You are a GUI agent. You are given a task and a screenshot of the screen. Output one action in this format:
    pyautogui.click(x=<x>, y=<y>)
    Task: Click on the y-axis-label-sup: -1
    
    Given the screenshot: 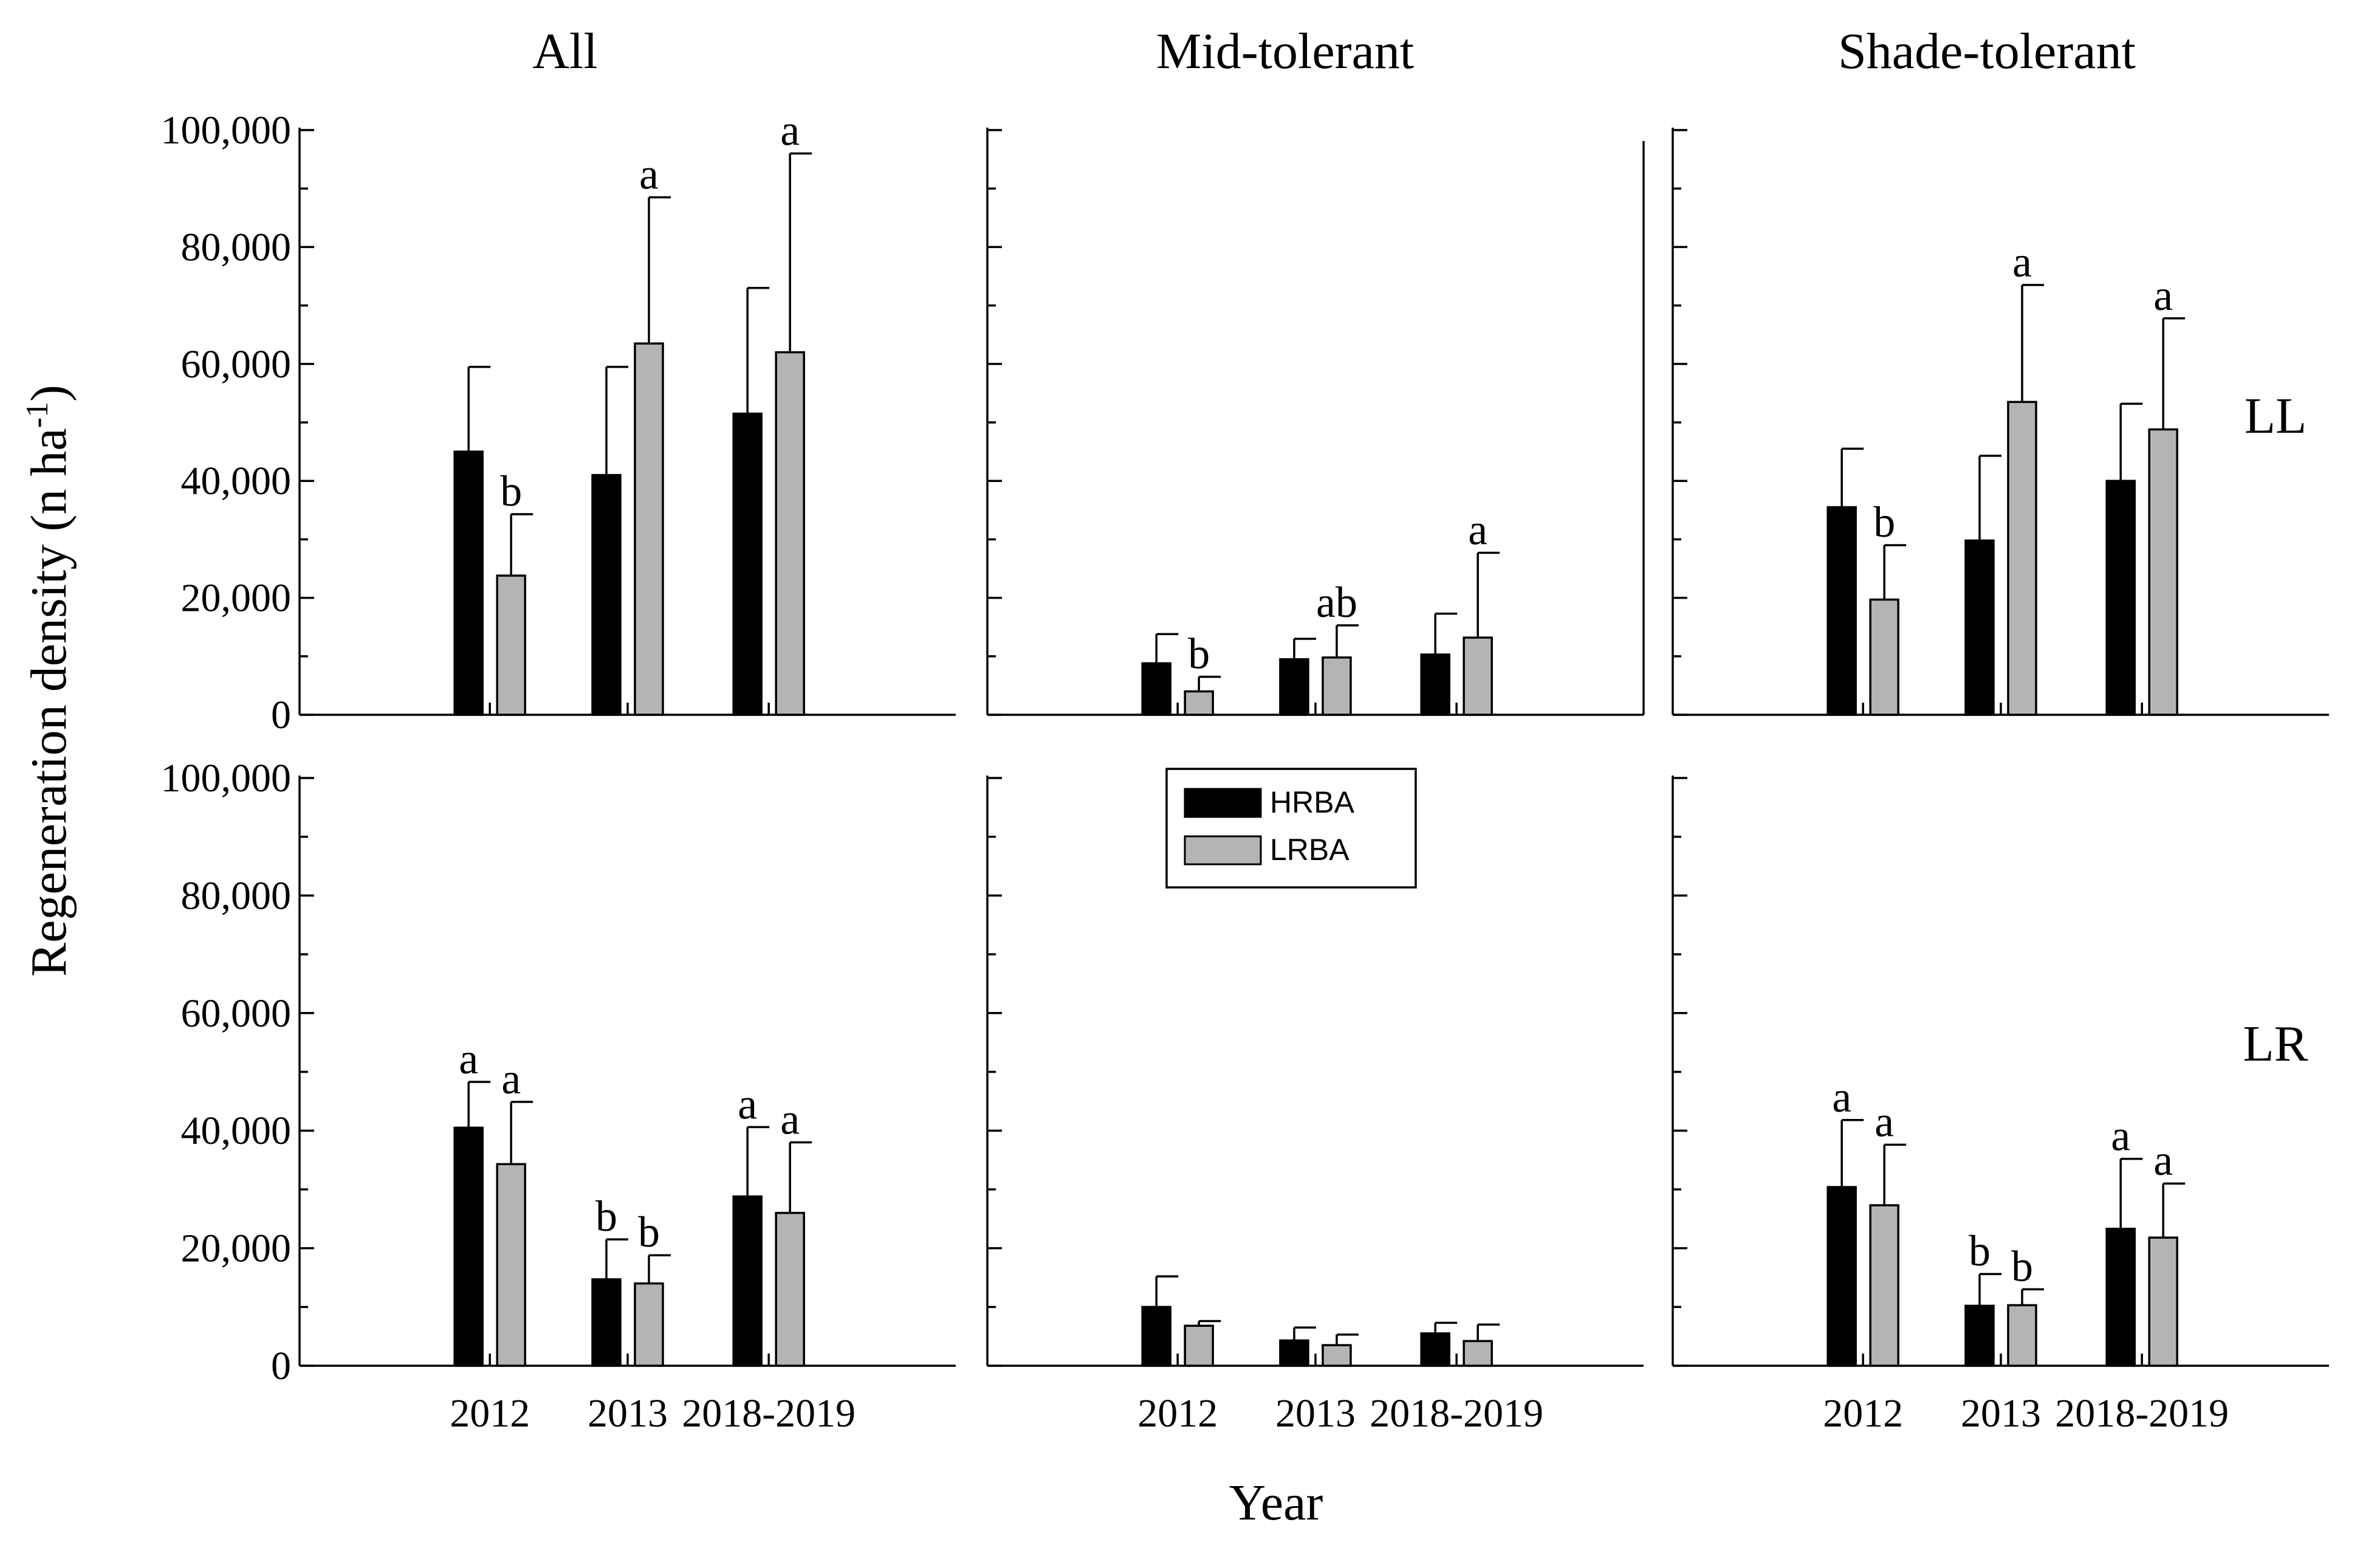 What is the action you would take?
    pyautogui.click(x=37, y=415)
    